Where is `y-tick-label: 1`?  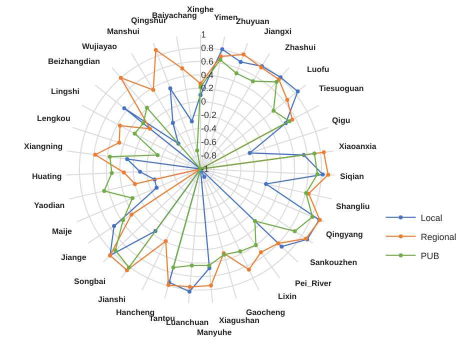
y-tick-label: 1 is located at coordinates (203, 34).